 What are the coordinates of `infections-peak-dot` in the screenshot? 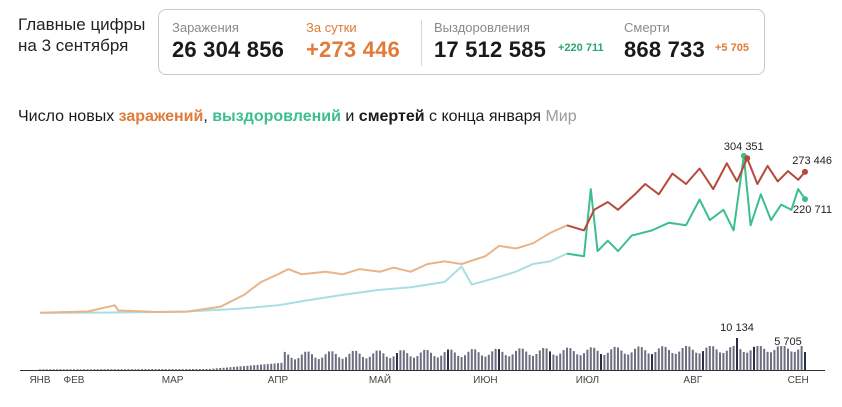 It's located at (747, 158).